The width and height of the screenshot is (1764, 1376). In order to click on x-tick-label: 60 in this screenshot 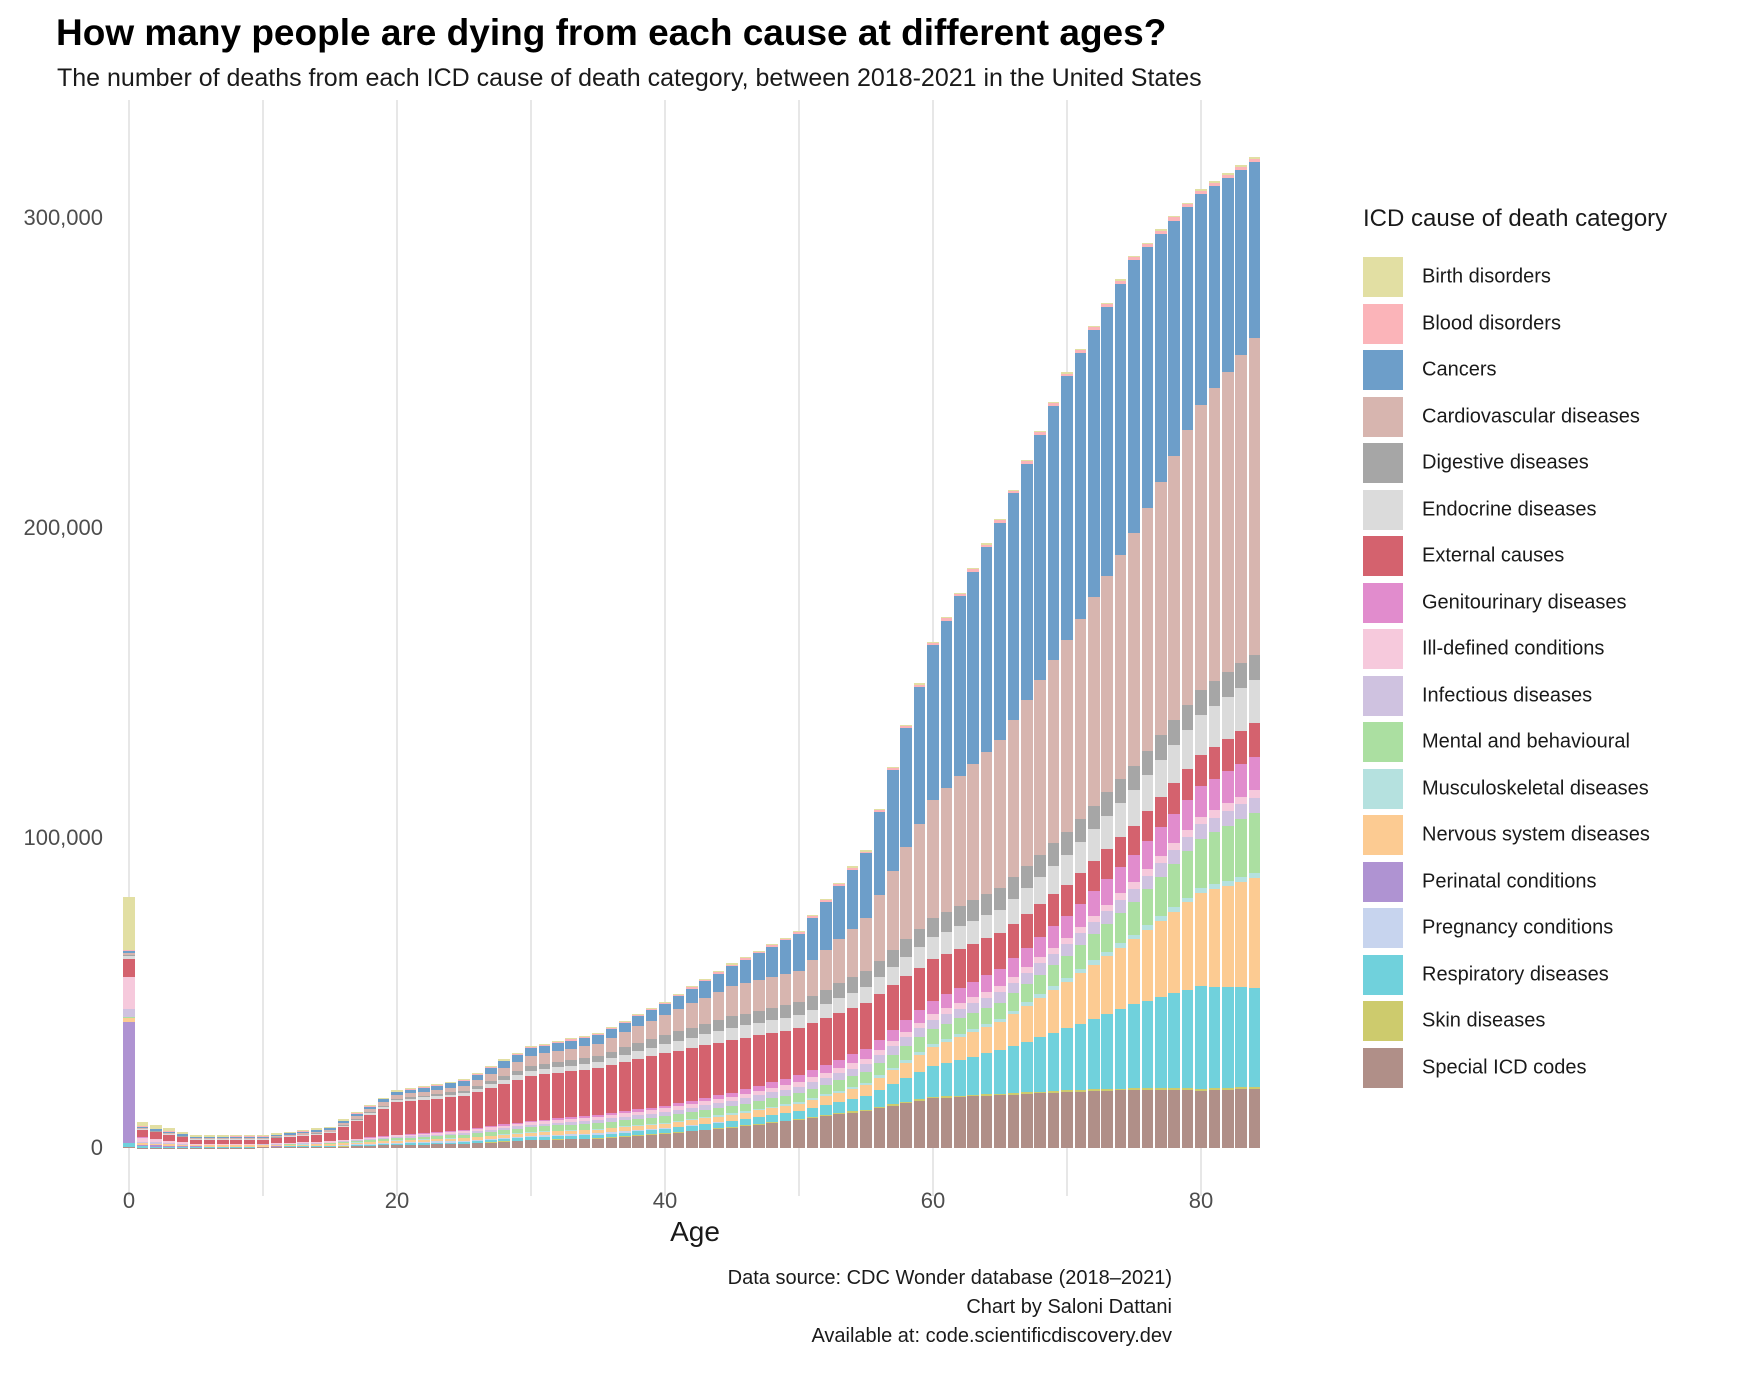, I will do `click(933, 1200)`.